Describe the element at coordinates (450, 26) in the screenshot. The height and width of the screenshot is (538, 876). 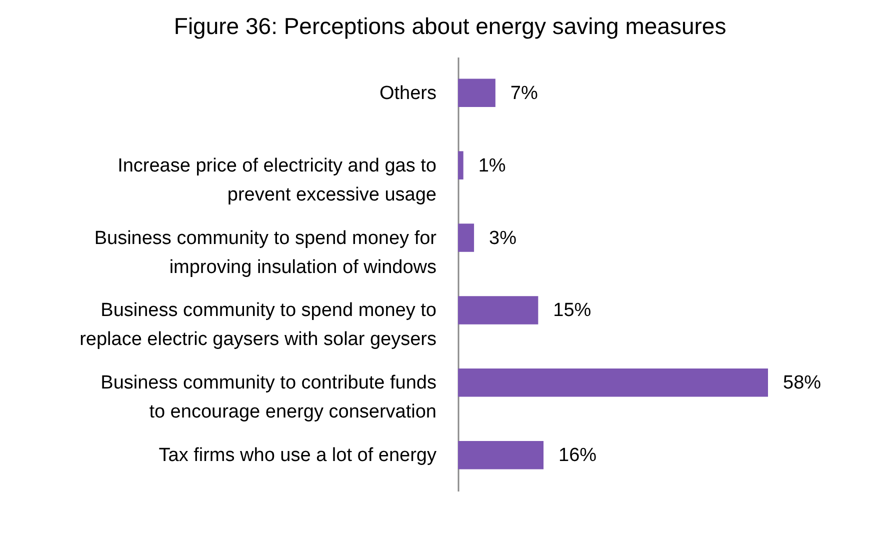
I see `chart-title: Figure 36: Perceptions about energy saving measures` at that location.